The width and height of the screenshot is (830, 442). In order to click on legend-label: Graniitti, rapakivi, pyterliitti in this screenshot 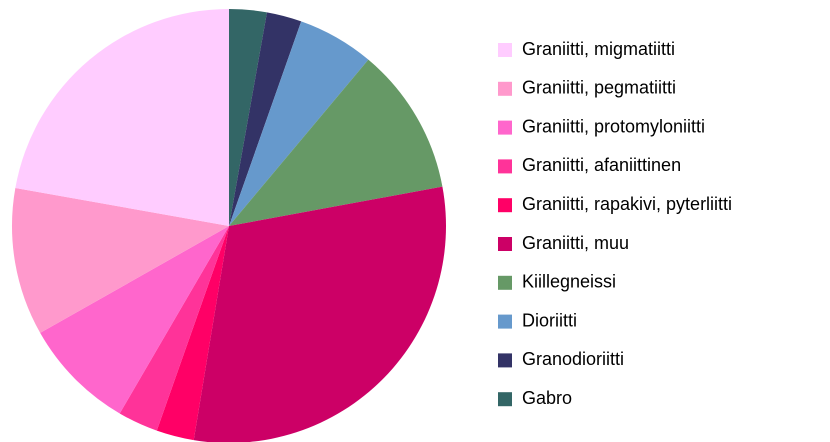, I will do `click(627, 204)`.